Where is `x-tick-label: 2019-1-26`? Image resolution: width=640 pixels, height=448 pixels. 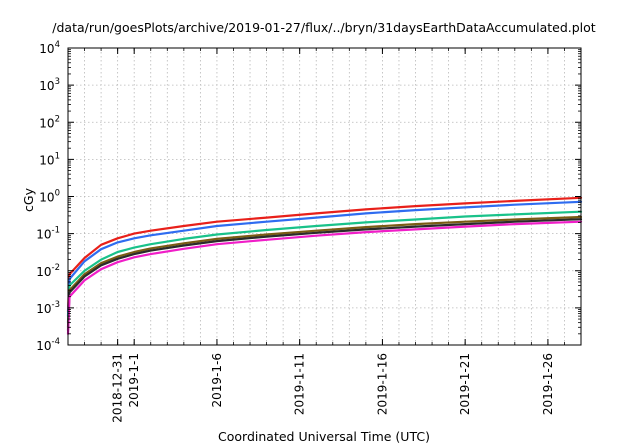 x-tick-label: 2019-1-26 is located at coordinates (548, 384).